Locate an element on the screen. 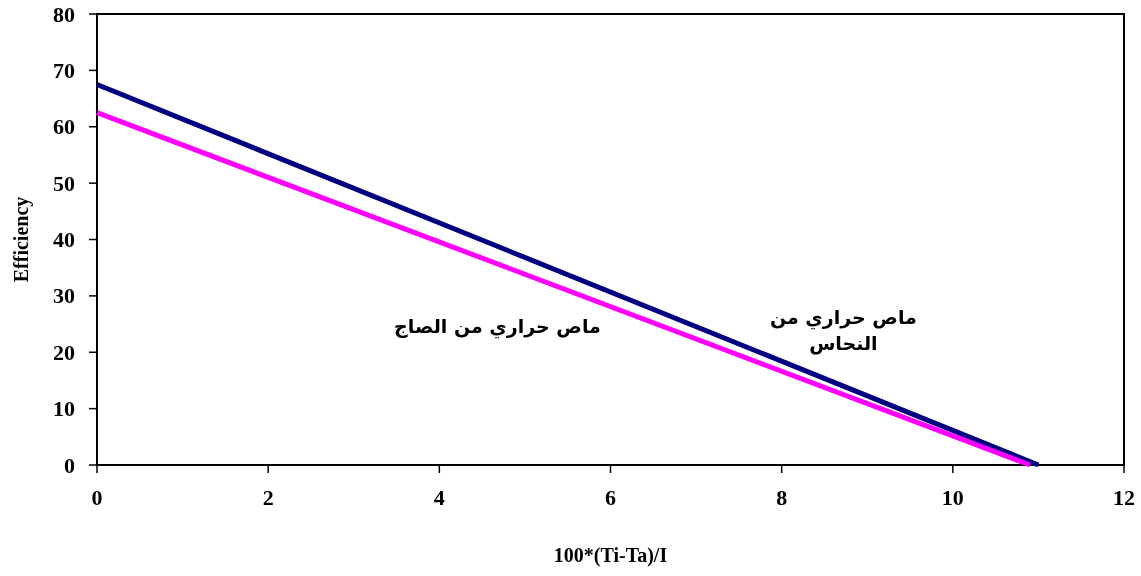 Image resolution: width=1141 pixels, height=576 pixels. x-tick-label: 8 is located at coordinates (782, 497).